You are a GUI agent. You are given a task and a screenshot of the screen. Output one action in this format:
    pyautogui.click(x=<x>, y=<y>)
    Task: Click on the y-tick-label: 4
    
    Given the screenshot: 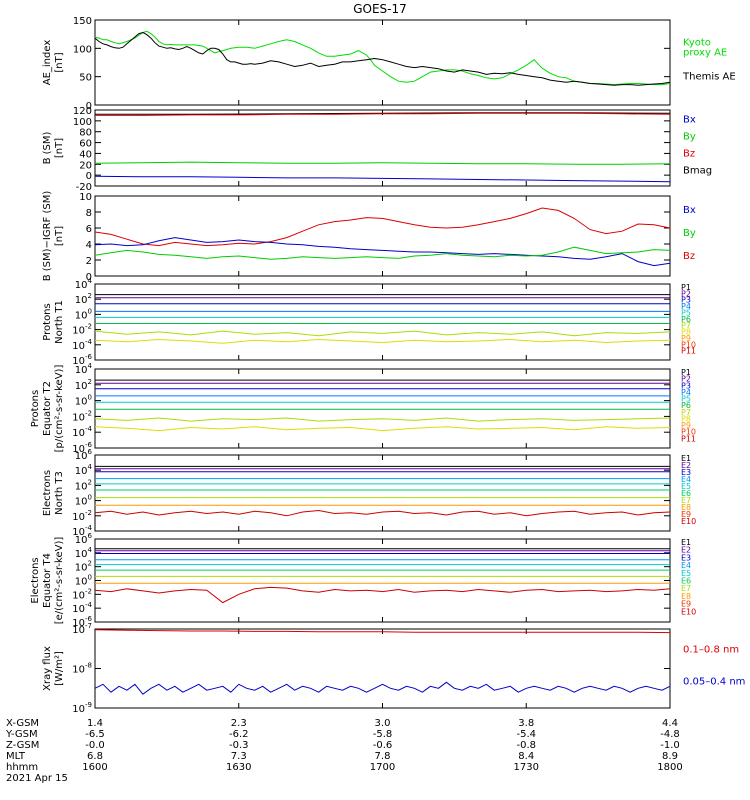 What is the action you would take?
    pyautogui.click(x=89, y=245)
    